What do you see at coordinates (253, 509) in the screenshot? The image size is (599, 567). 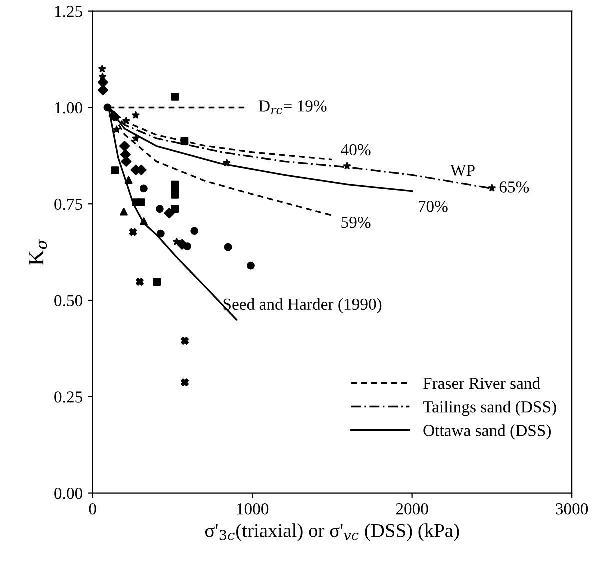 I see `x-tick-label: 1000` at bounding box center [253, 509].